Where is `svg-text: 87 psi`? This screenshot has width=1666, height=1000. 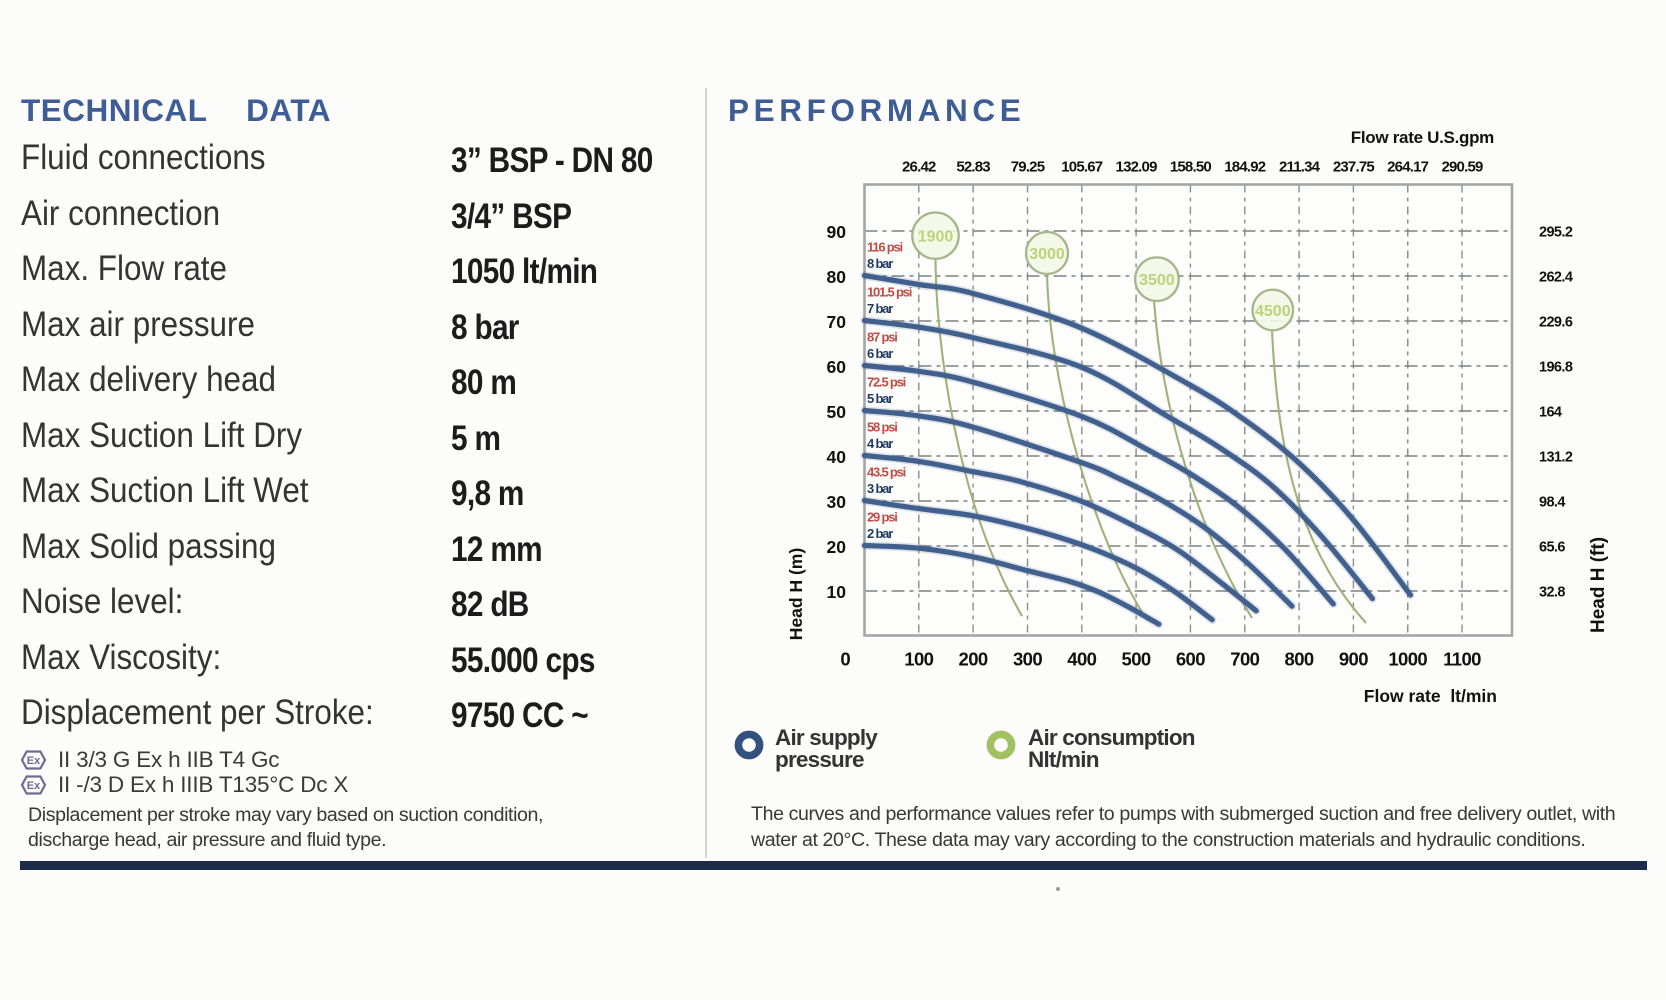
svg-text: 87 psi is located at coordinates (882, 337).